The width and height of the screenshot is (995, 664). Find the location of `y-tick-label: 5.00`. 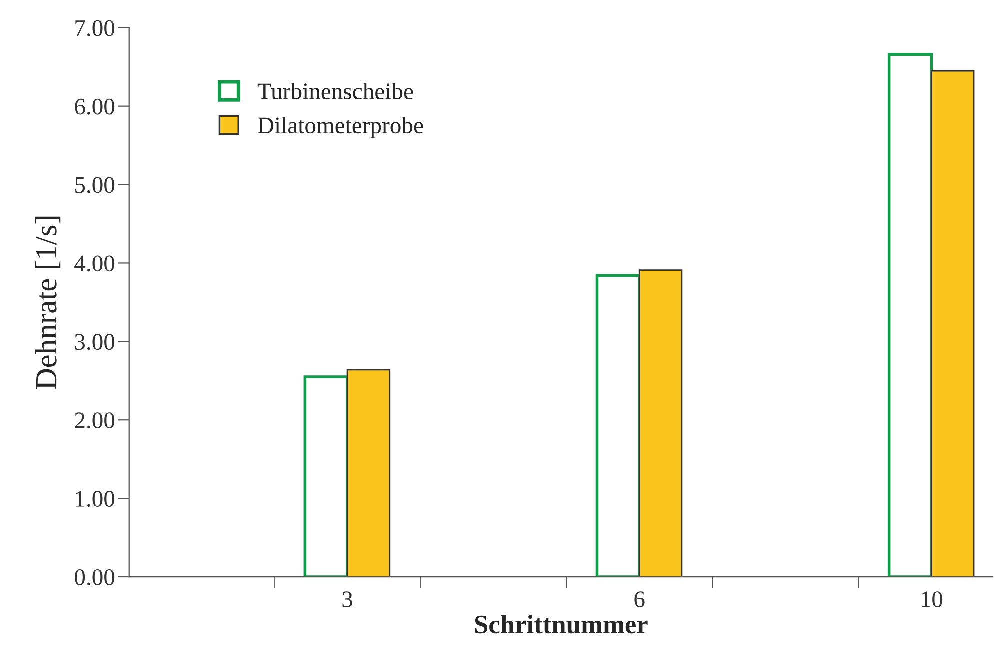

y-tick-label: 5.00 is located at coordinates (95, 185).